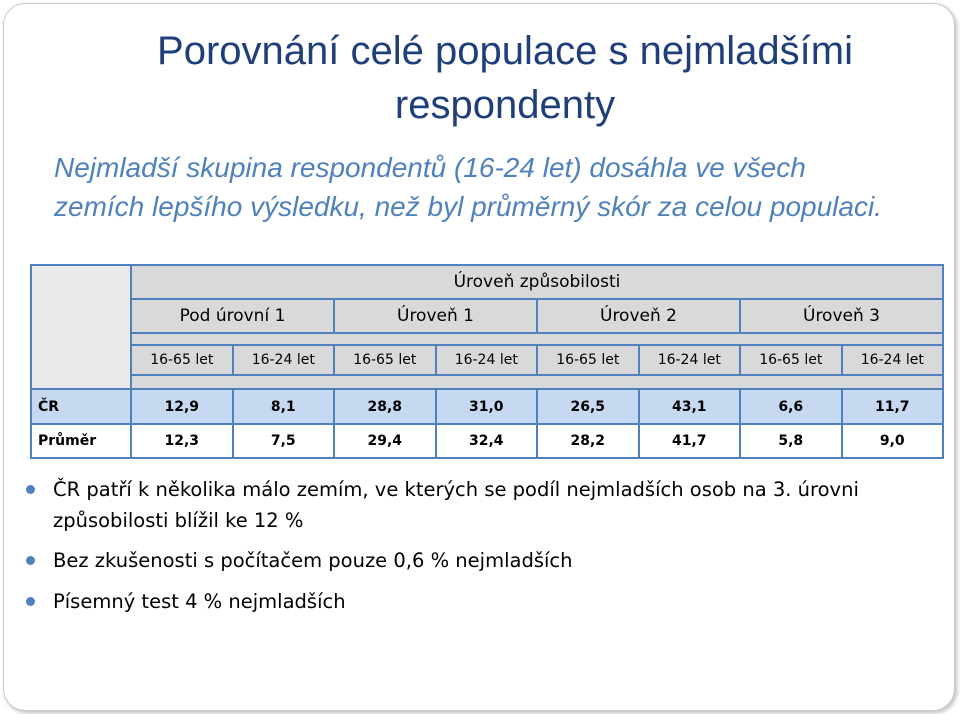  What do you see at coordinates (232, 316) in the screenshot?
I see `level-header: Pod úrovní 1` at bounding box center [232, 316].